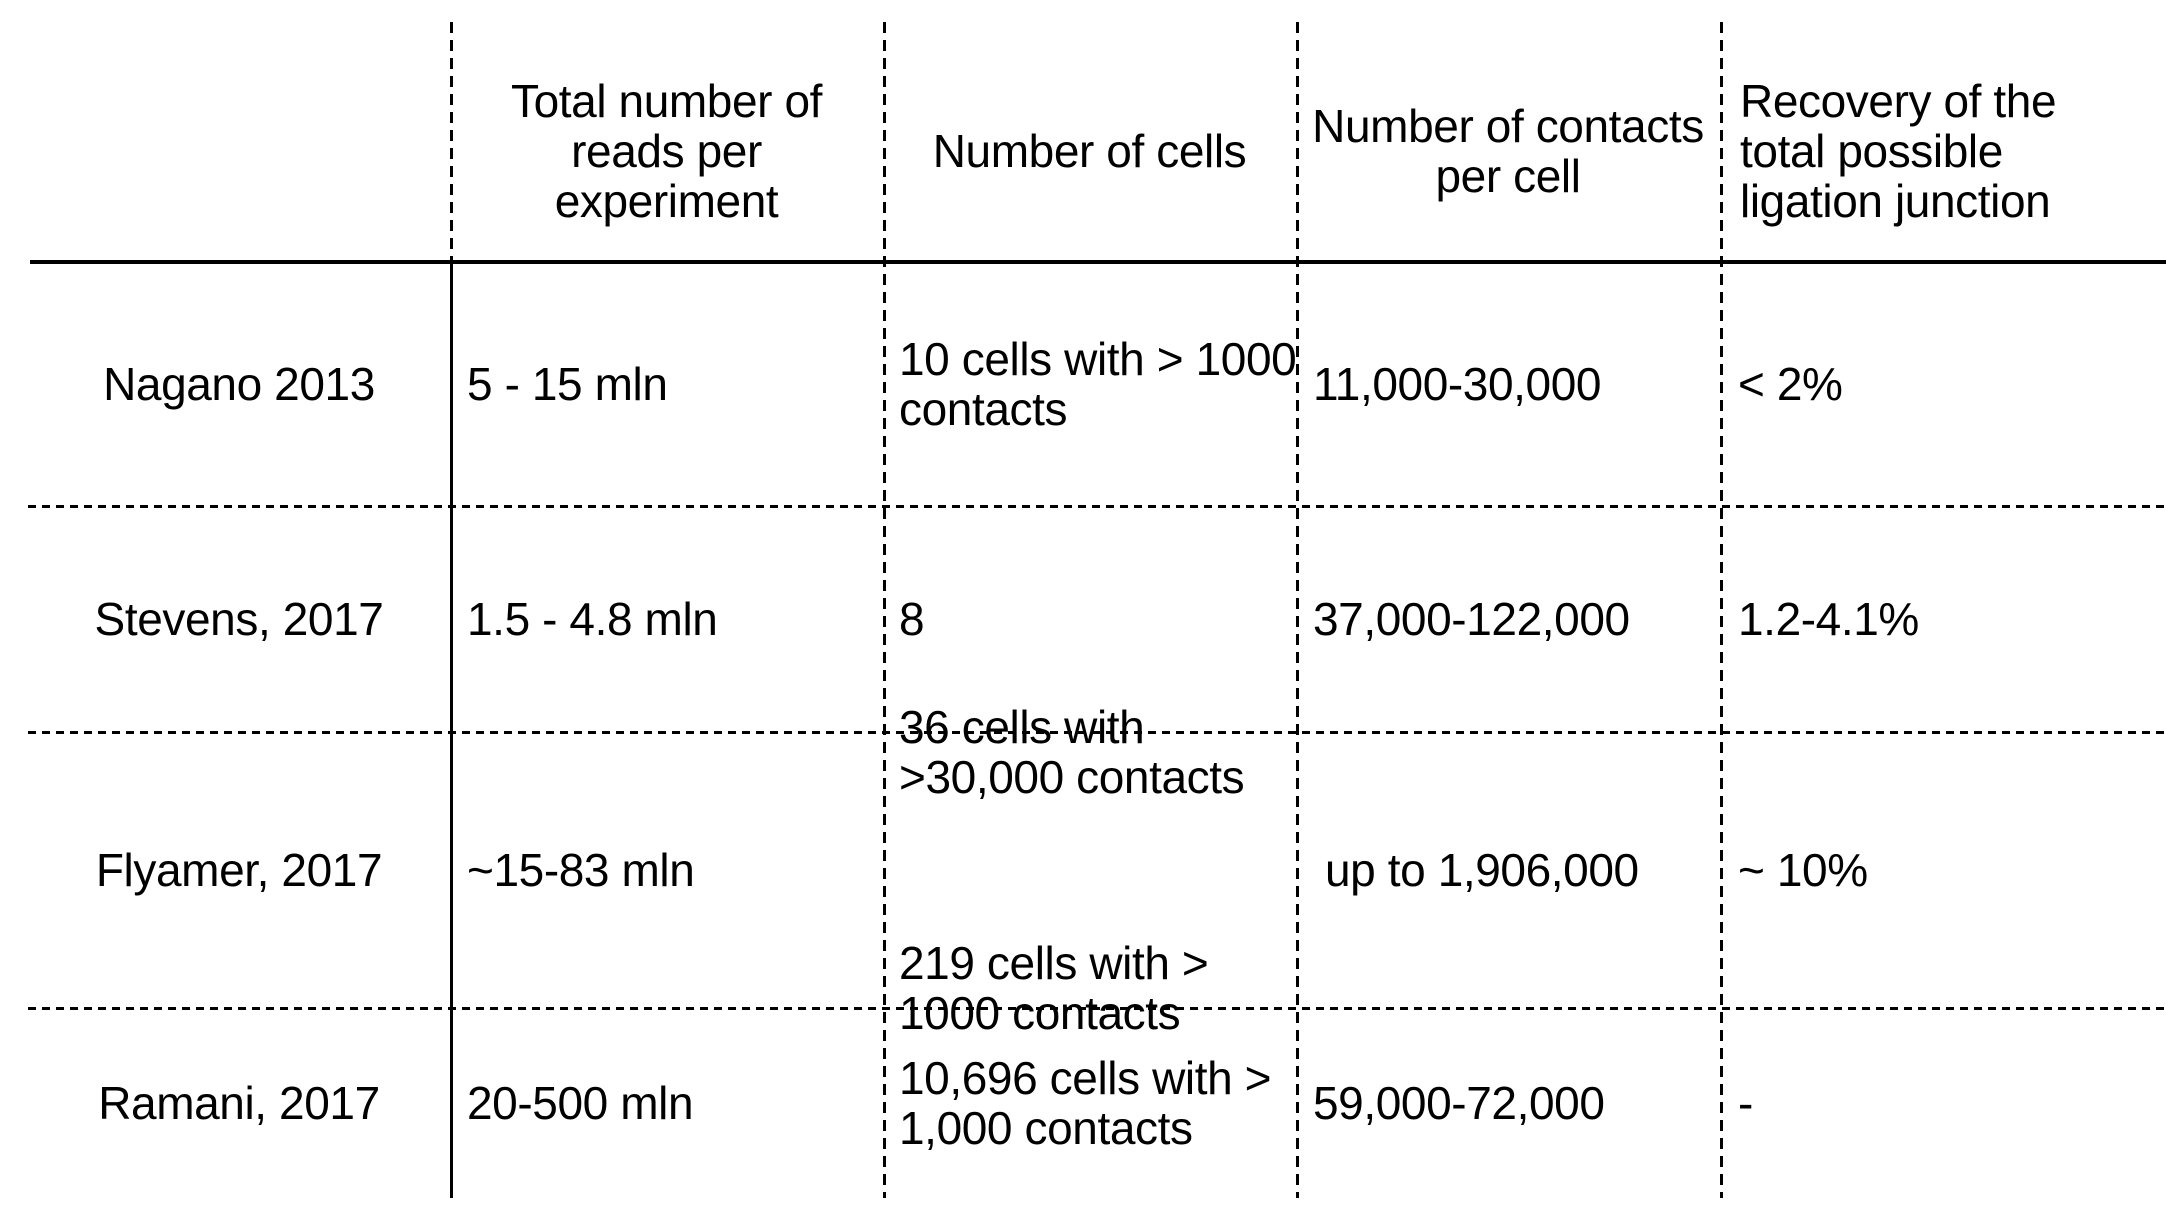 This screenshot has height=1222, width=2166. Describe the element at coordinates (580, 1102) in the screenshot. I see `row4-reads: 20-500 mln` at that location.